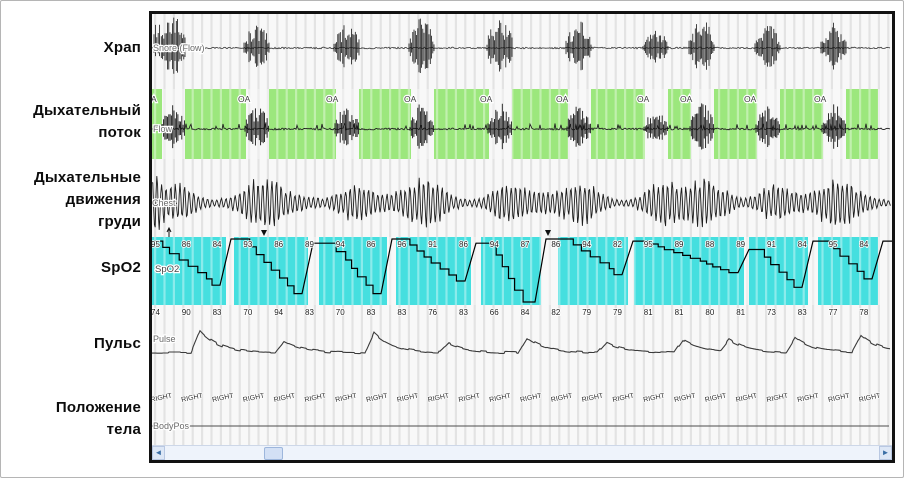 The width and height of the screenshot is (904, 478). I want to click on spo2-min-value: 84, so click(525, 312).